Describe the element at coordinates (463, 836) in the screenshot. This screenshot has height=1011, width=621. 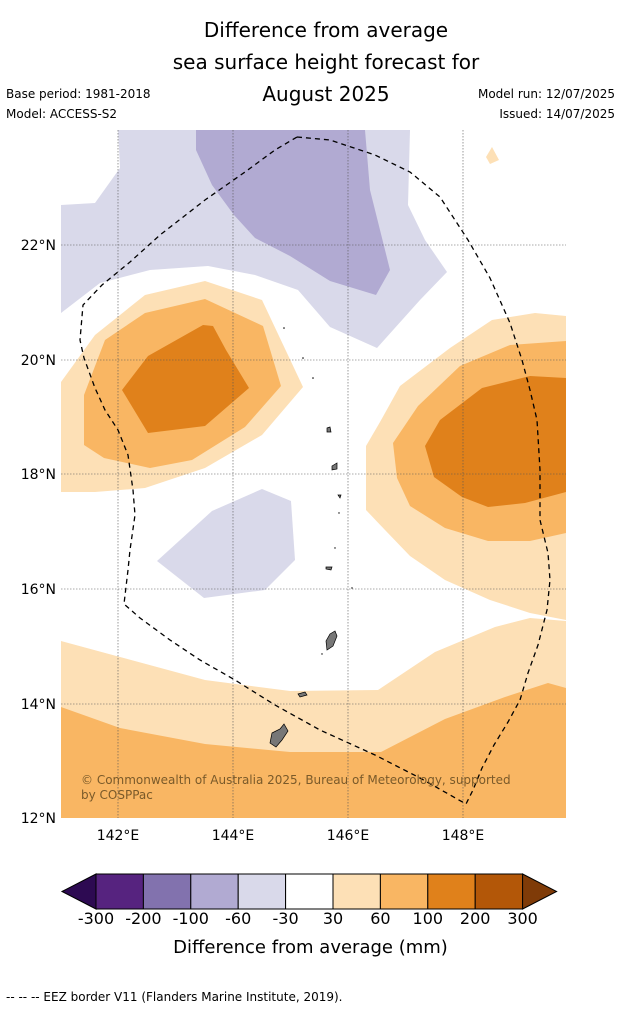
I see `lon-label-148e: 148°E` at that location.